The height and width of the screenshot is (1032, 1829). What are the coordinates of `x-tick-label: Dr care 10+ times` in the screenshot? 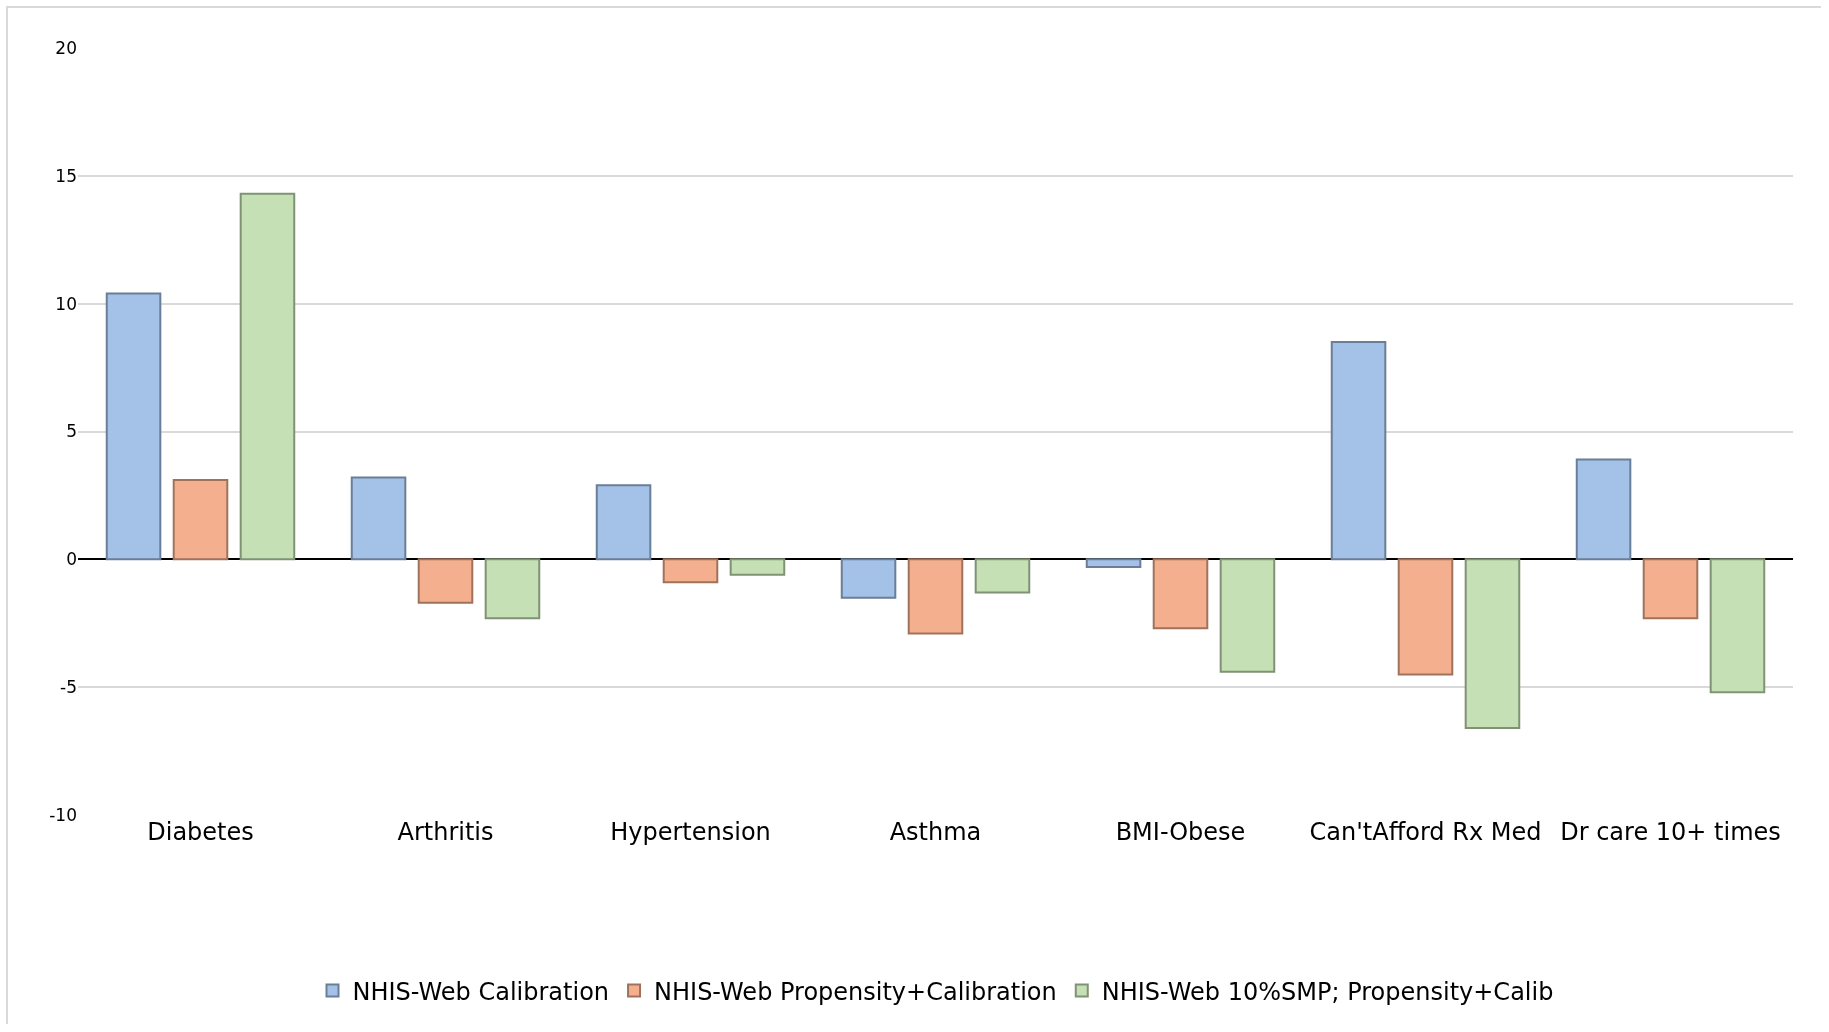 It's located at (1670, 832).